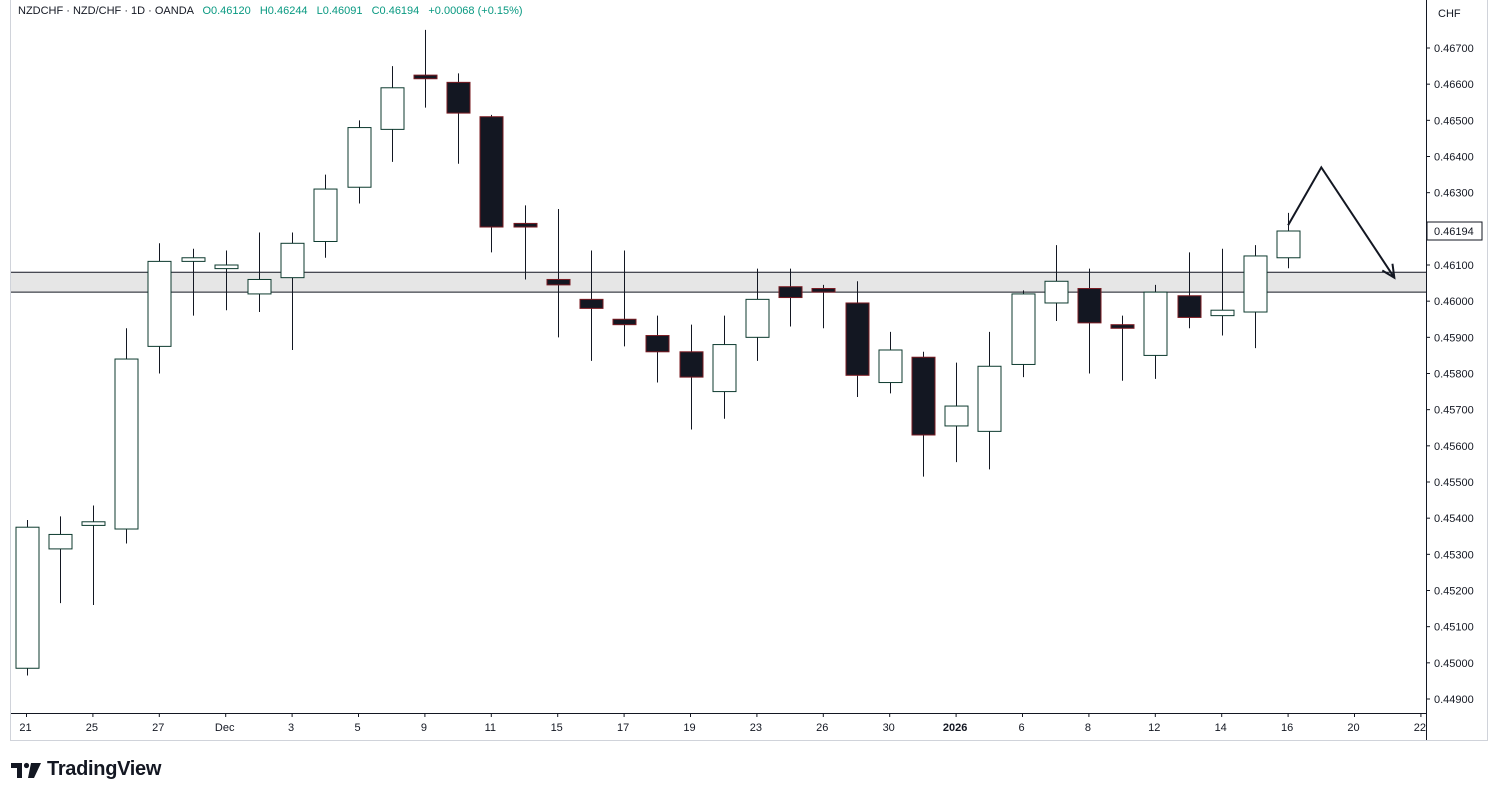 The width and height of the screenshot is (1498, 801). Describe the element at coordinates (92, 728) in the screenshot. I see `x-tick-label: 25` at that location.